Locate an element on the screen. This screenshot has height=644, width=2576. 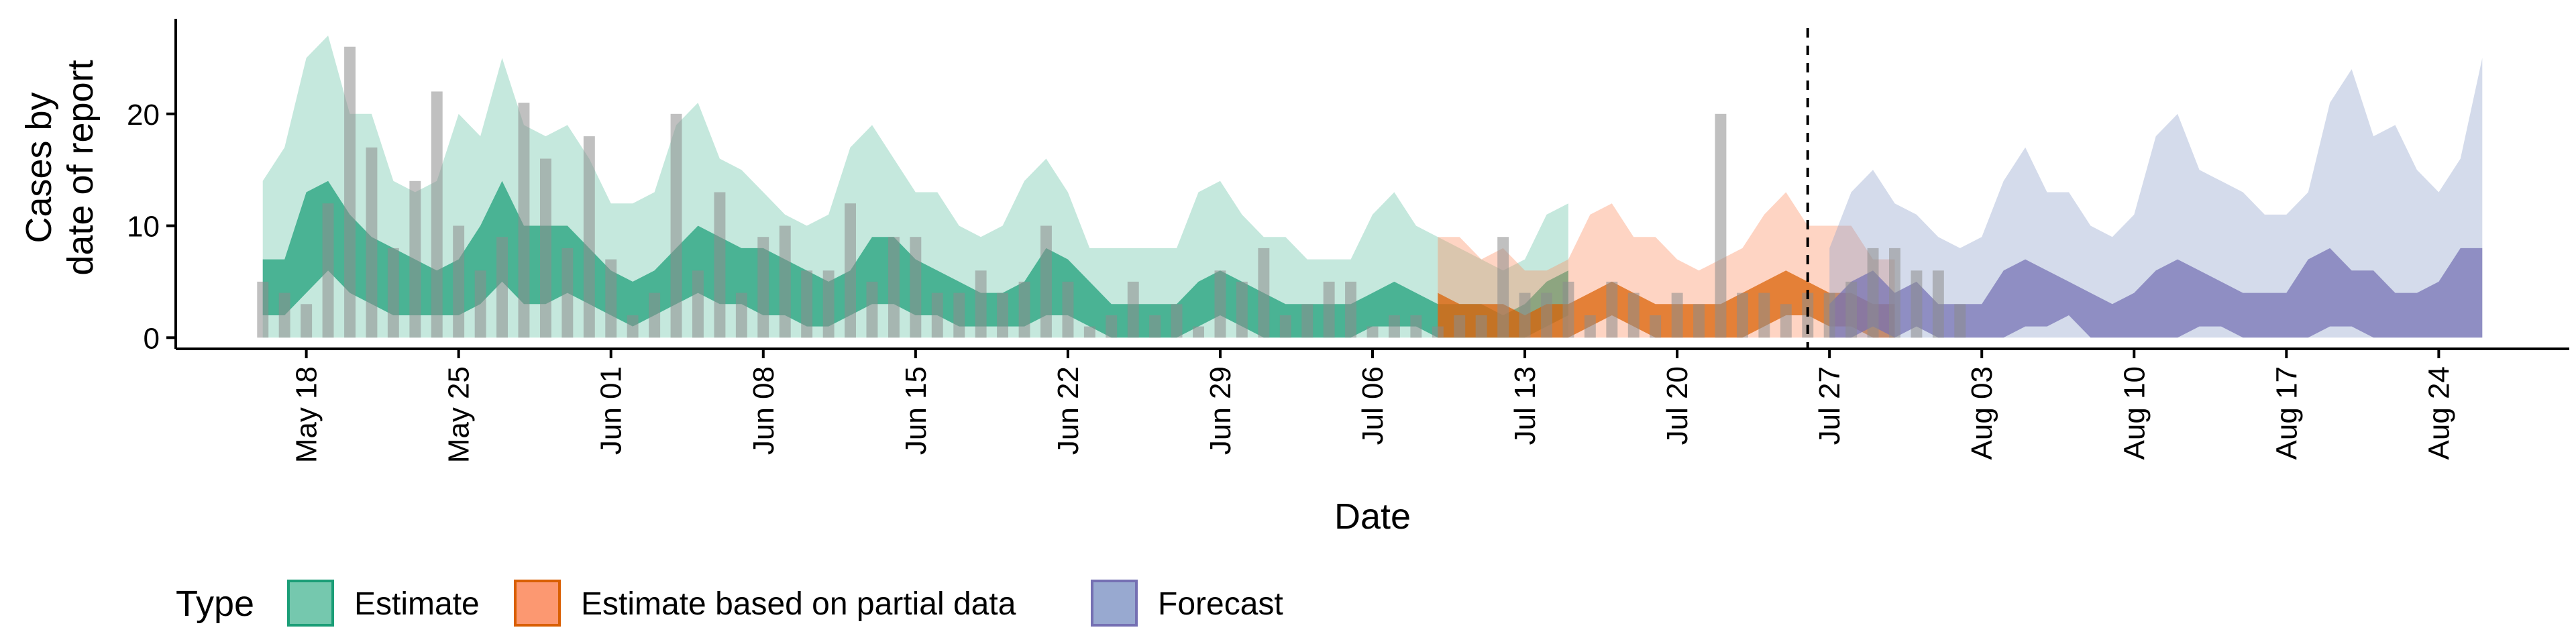
x-tick-label: Jun 29 is located at coordinates (1220, 410).